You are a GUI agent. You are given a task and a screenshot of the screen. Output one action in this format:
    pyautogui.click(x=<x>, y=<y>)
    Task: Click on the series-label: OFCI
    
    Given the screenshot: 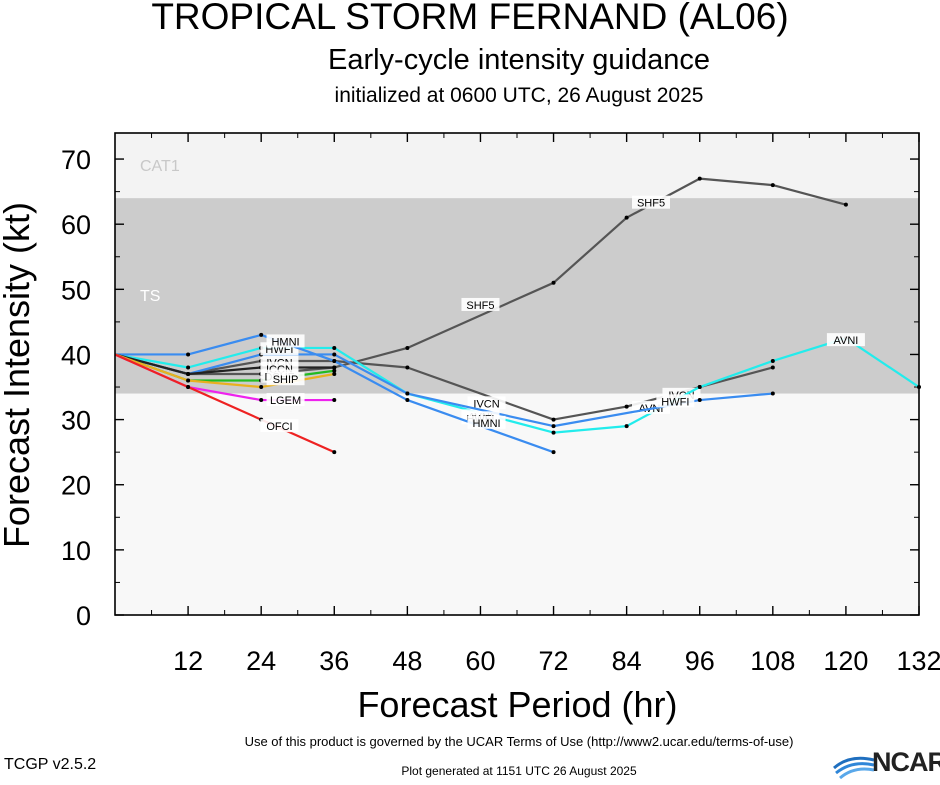 What is the action you would take?
    pyautogui.click(x=279, y=427)
    